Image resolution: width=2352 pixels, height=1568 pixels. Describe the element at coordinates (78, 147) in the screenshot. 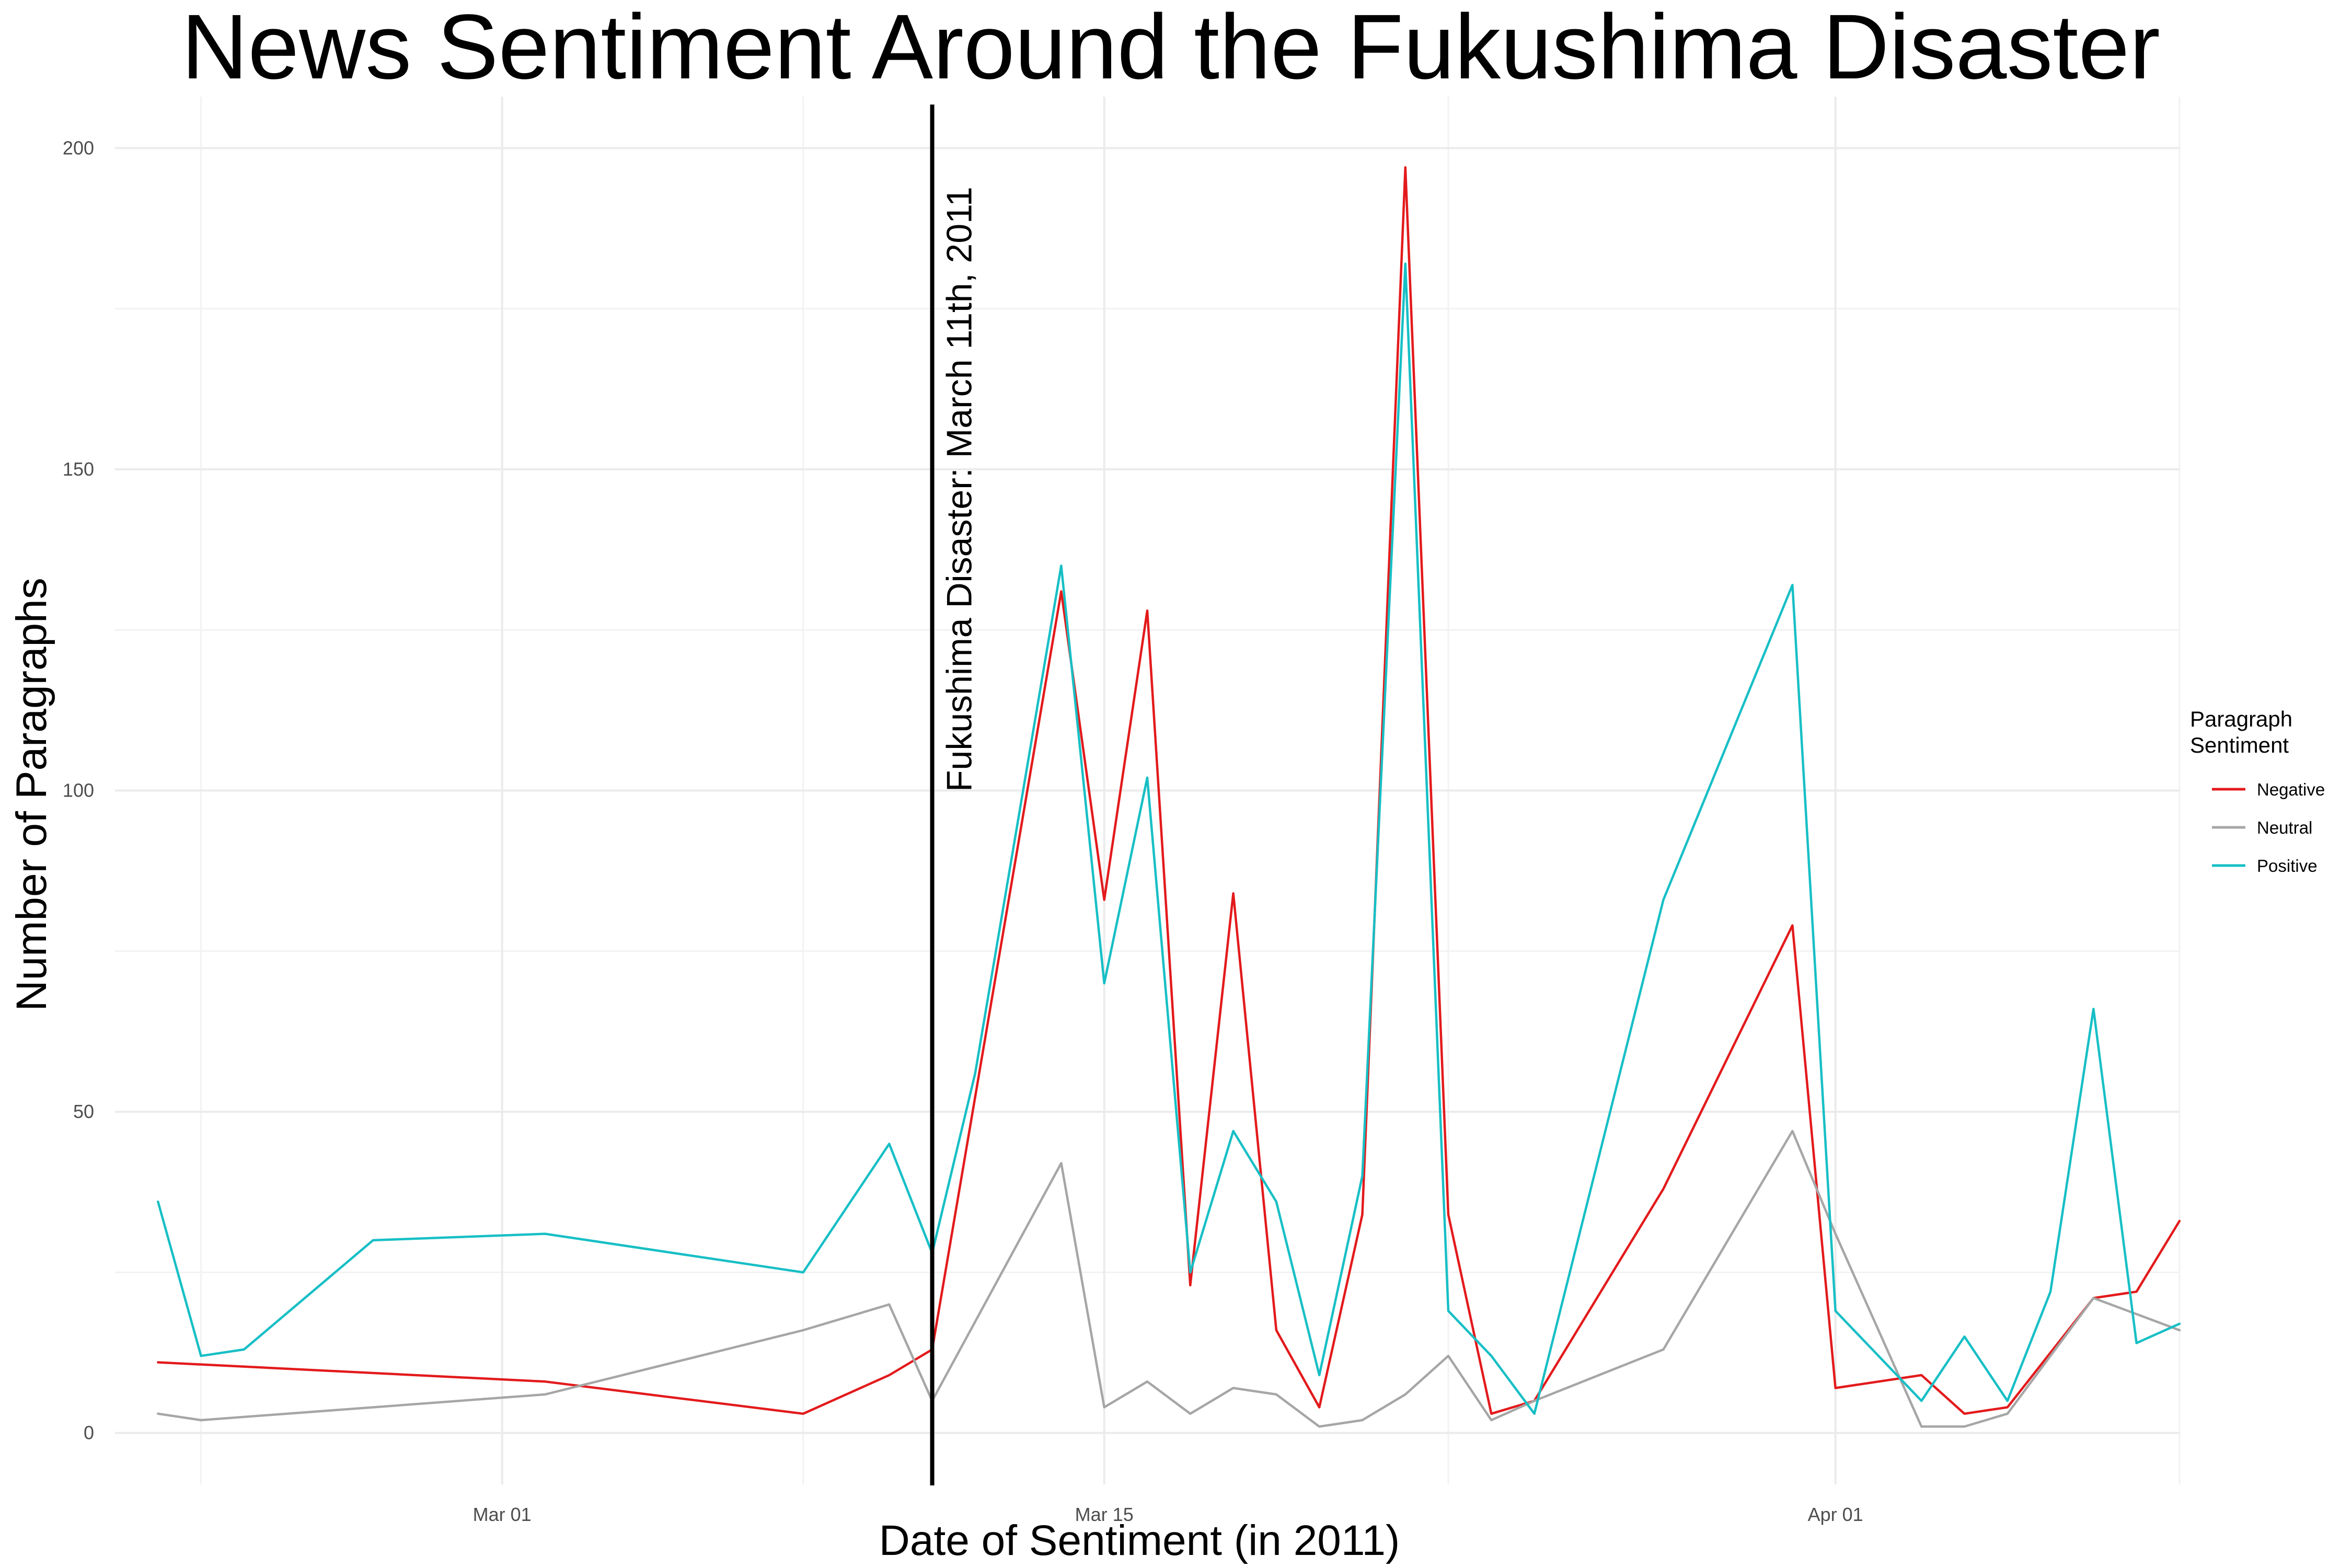

I see `y-tick-label: 200` at that location.